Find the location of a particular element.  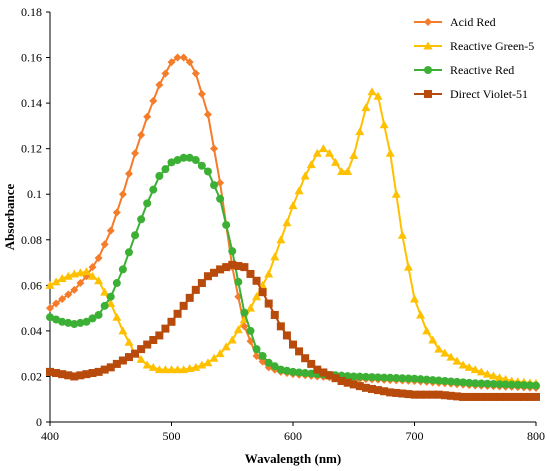

y-tick-label: 0.04 is located at coordinates (31, 331).